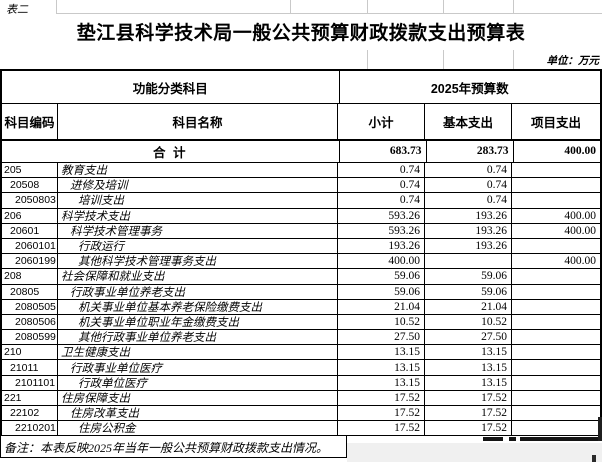 The image size is (602, 462). Describe the element at coordinates (30, 382) in the screenshot. I see `subject-code: 2101101` at that location.